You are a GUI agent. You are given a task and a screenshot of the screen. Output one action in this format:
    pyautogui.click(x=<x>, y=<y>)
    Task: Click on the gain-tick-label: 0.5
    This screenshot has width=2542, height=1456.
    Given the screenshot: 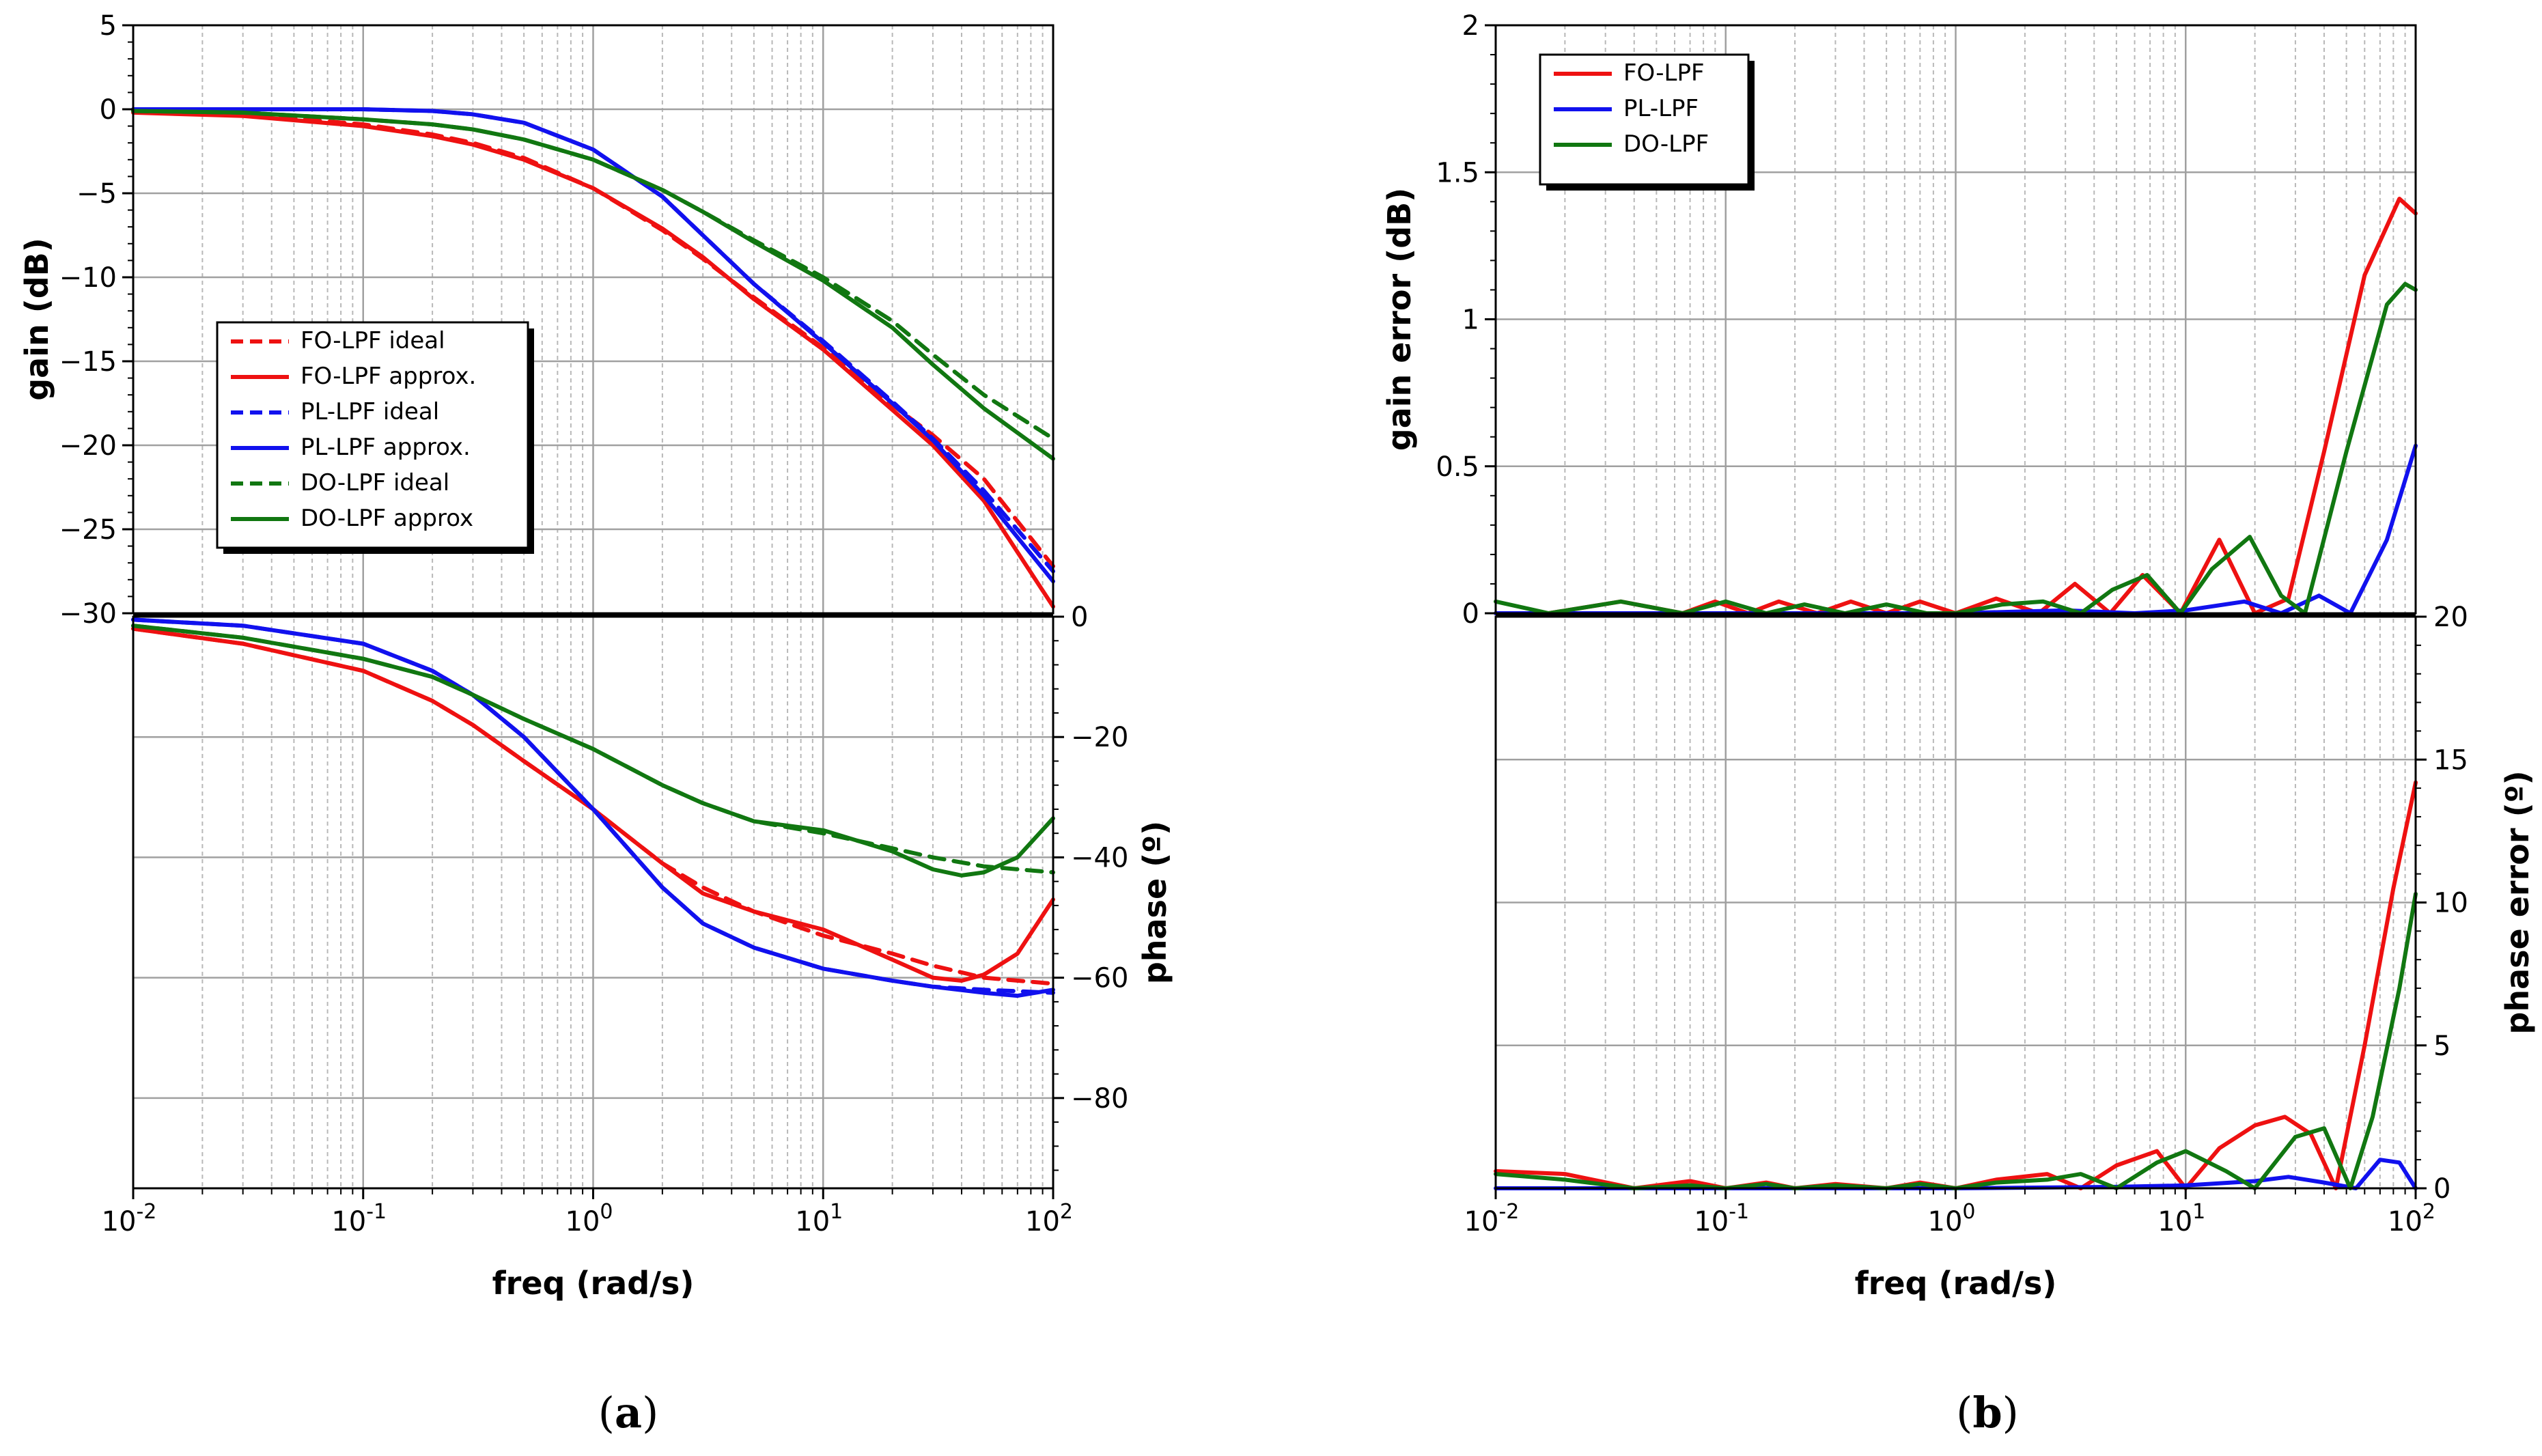 What is the action you would take?
    pyautogui.click(x=1457, y=467)
    